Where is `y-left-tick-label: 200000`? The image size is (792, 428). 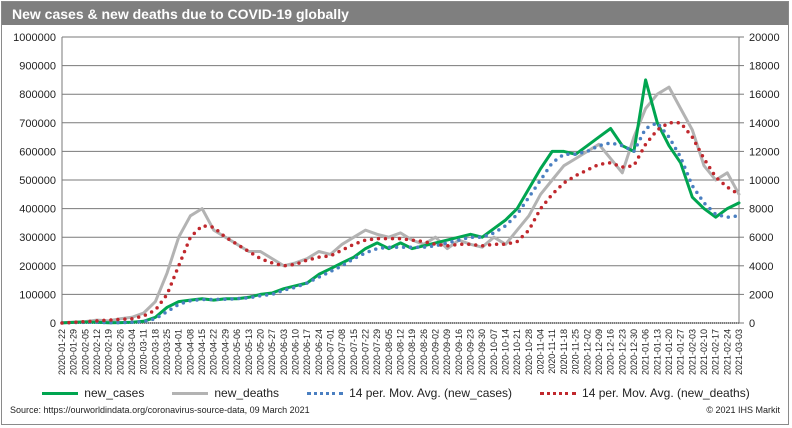
y-left-tick-label: 200000 is located at coordinates (37, 267).